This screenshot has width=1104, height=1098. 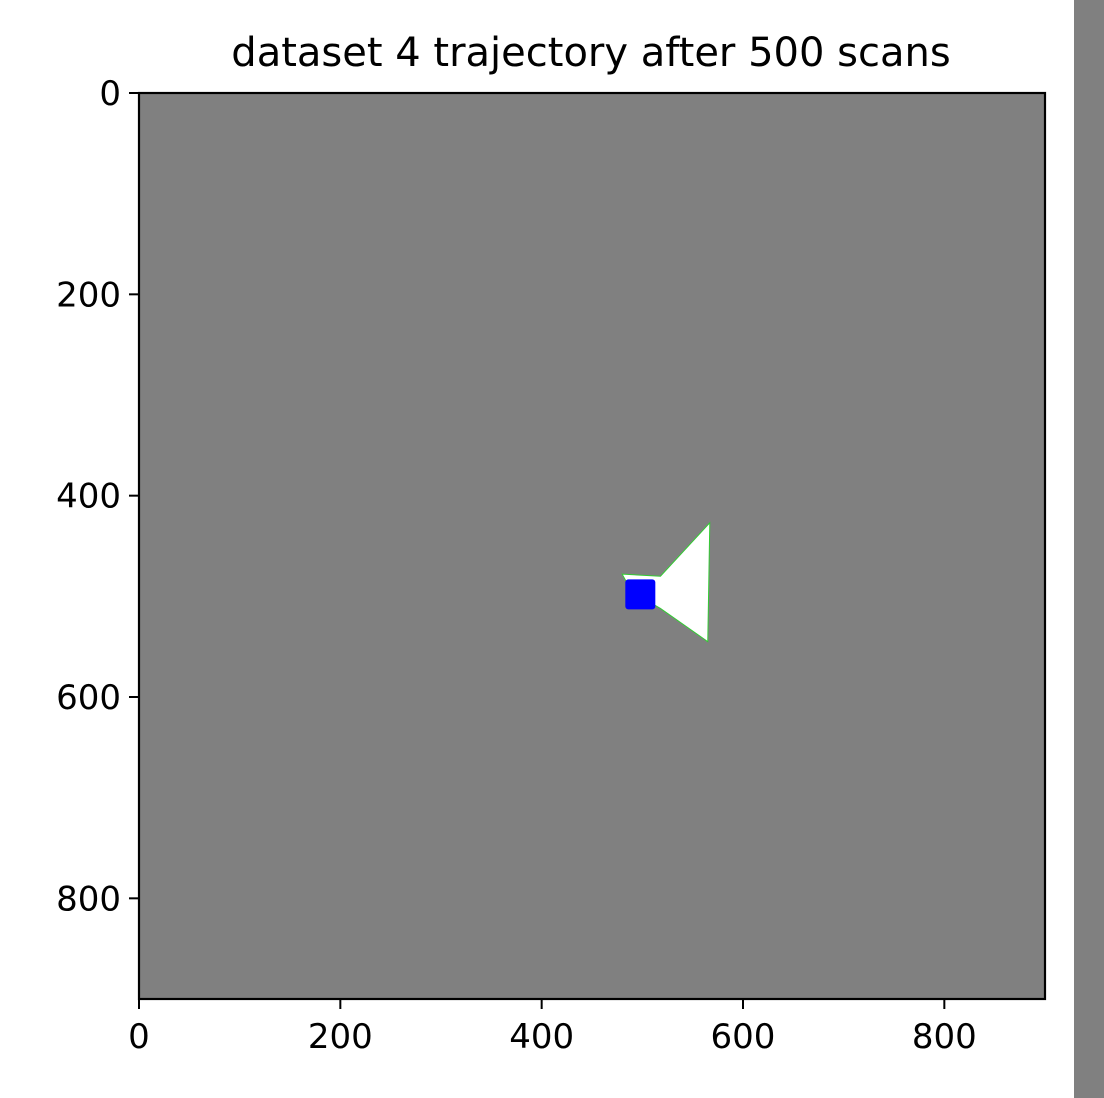 I want to click on colorbar, so click(x=1089, y=549).